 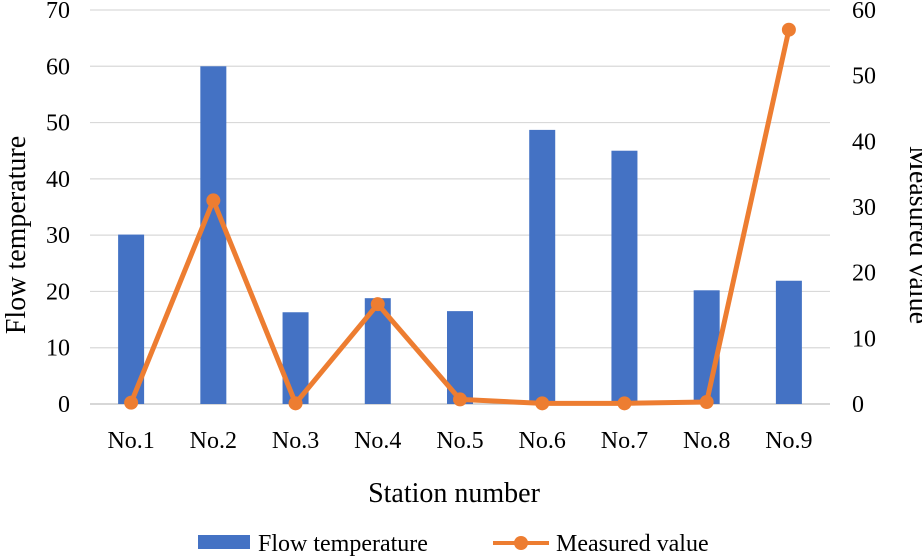 I want to click on x-tick-label: No.4, so click(x=377, y=441).